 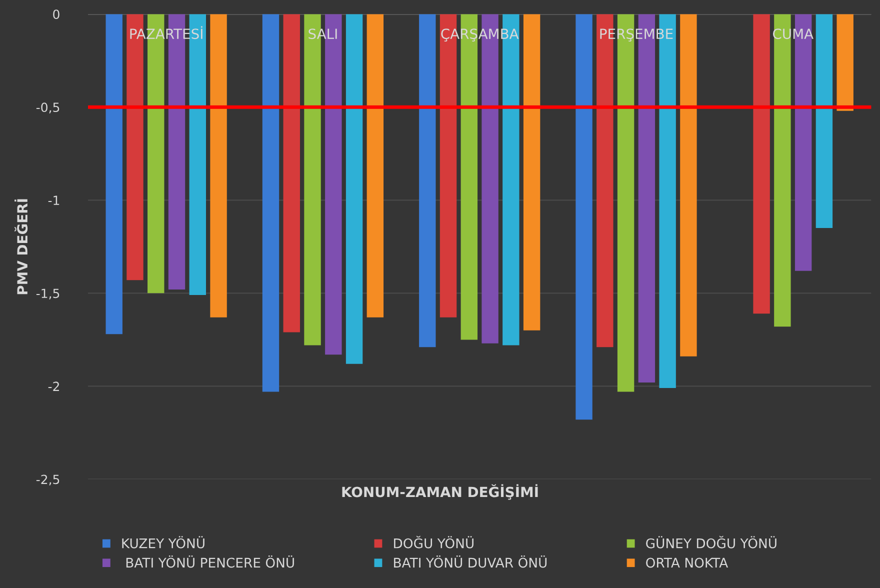 What do you see at coordinates (53, 386) in the screenshot?
I see `y-tick-label: -2` at bounding box center [53, 386].